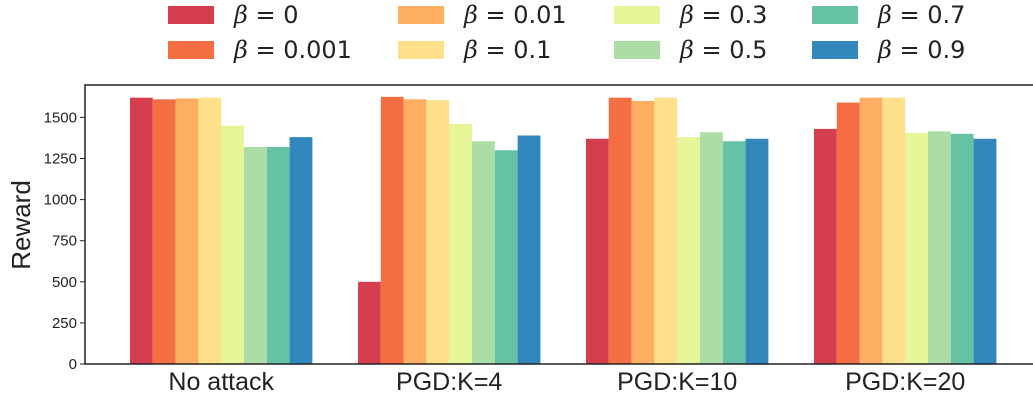 This screenshot has width=1033, height=398. I want to click on legend-item: β = 0.1, so click(474, 50).